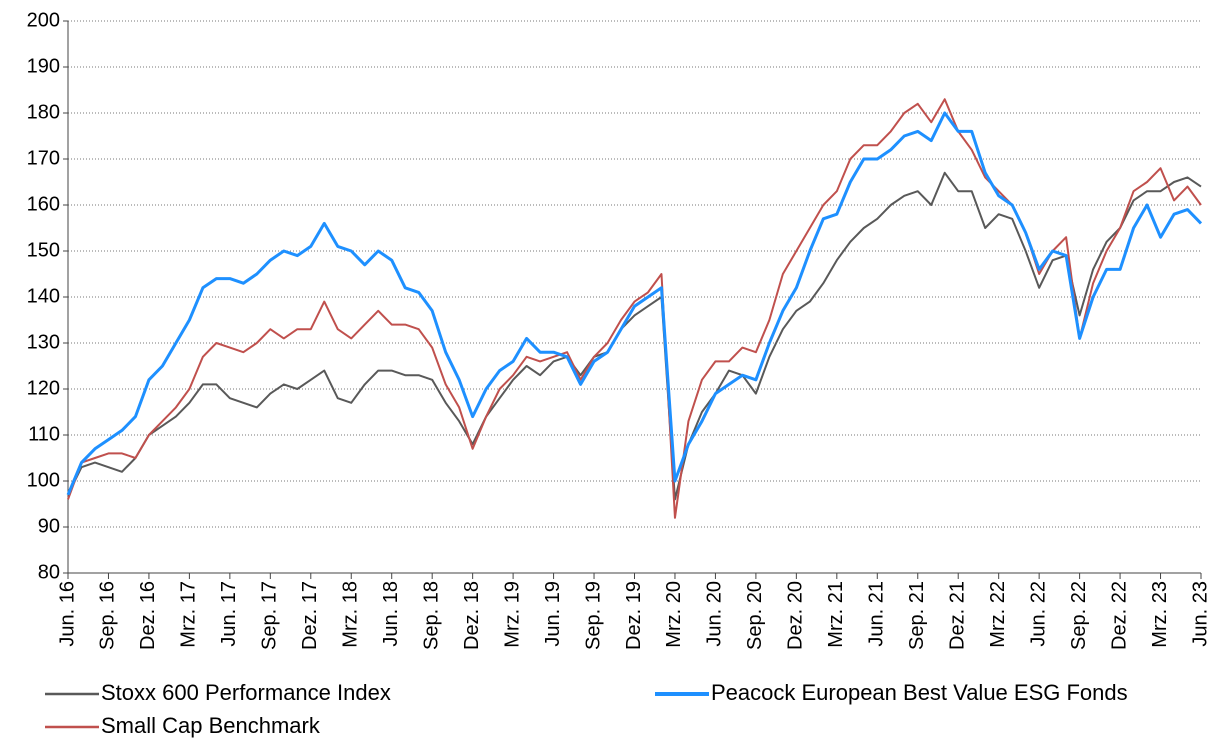  Describe the element at coordinates (351, 614) in the screenshot. I see `x-tick-label: Mrz. 18` at that location.